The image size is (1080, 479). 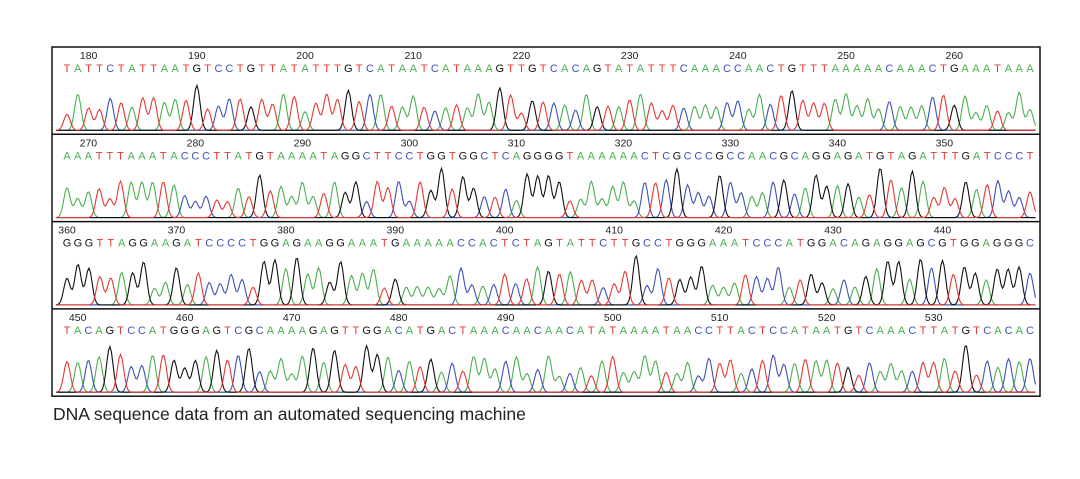 What do you see at coordinates (505, 231) in the screenshot?
I see `position-tick-label: 400` at bounding box center [505, 231].